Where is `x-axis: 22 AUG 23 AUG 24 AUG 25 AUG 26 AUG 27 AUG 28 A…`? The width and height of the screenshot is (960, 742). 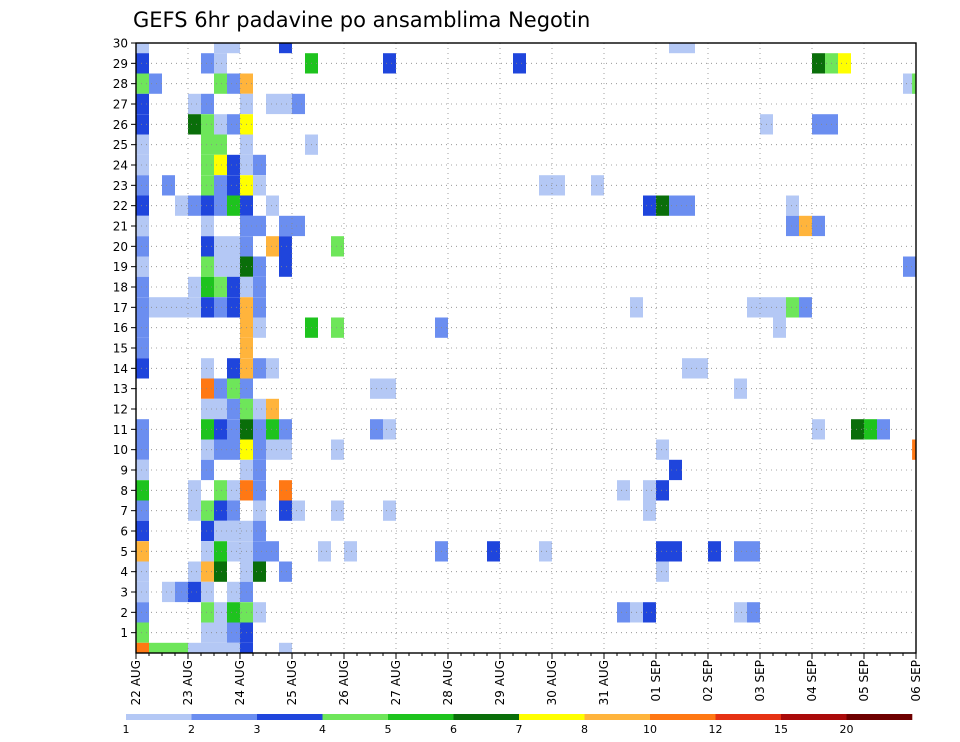 x-axis: 22 AUG 23 AUG 24 AUG 25 AUG 26 AUG 27 AUG 28 A… is located at coordinates (526, 679).